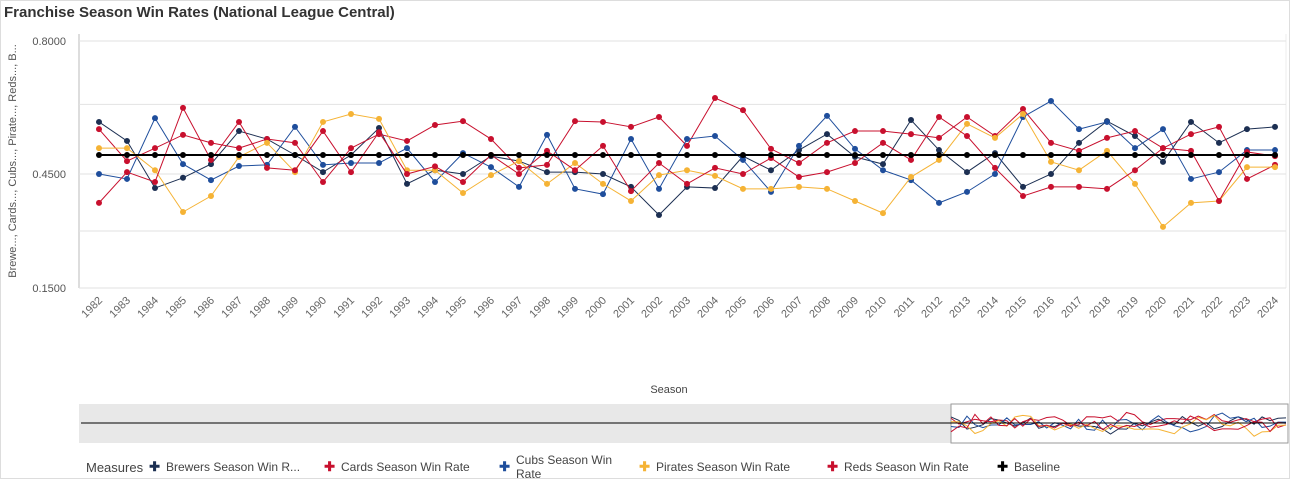 This screenshot has width=1290, height=479. Describe the element at coordinates (764, 308) in the screenshot. I see `x-tick-label: 2006` at that location.